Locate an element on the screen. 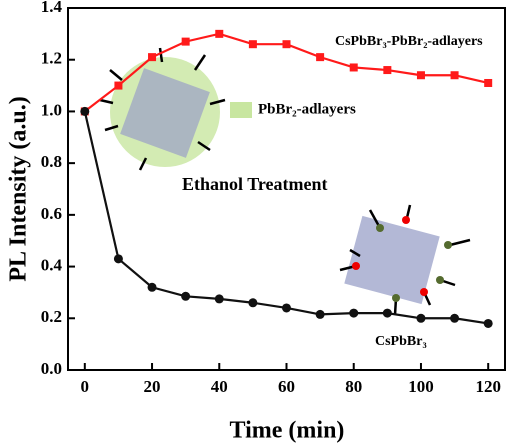 The width and height of the screenshot is (520, 446). y-tick-label: 0.2 is located at coordinates (51, 316).